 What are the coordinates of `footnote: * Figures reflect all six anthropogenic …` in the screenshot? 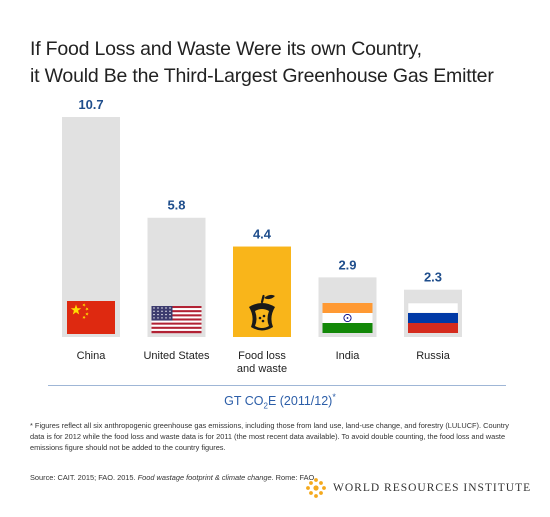 It's located at (269, 436).